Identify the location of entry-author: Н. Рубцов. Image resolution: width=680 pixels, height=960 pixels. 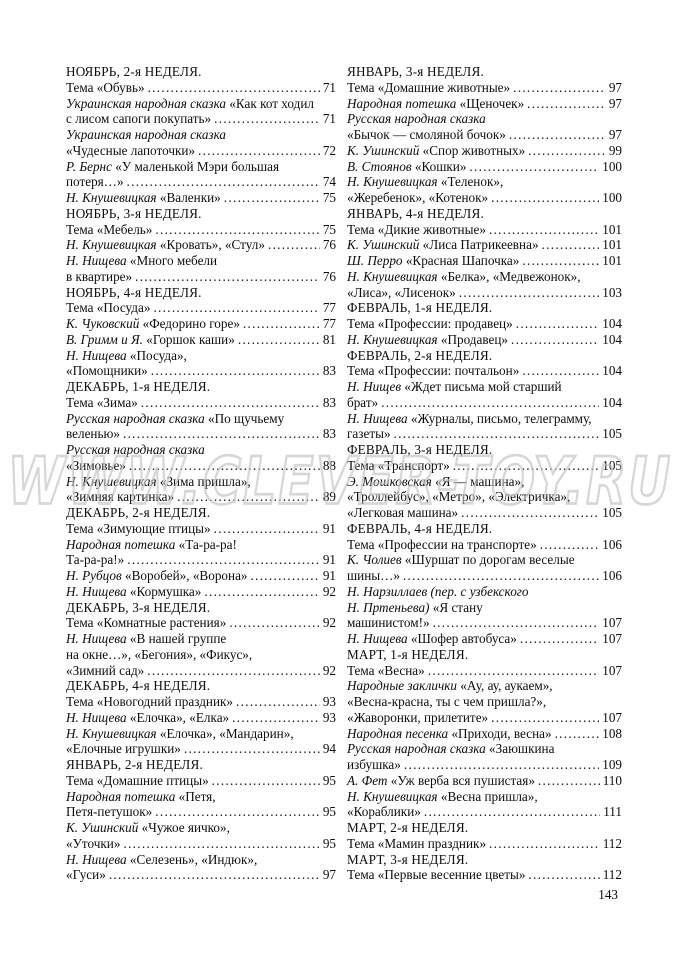
(96, 575).